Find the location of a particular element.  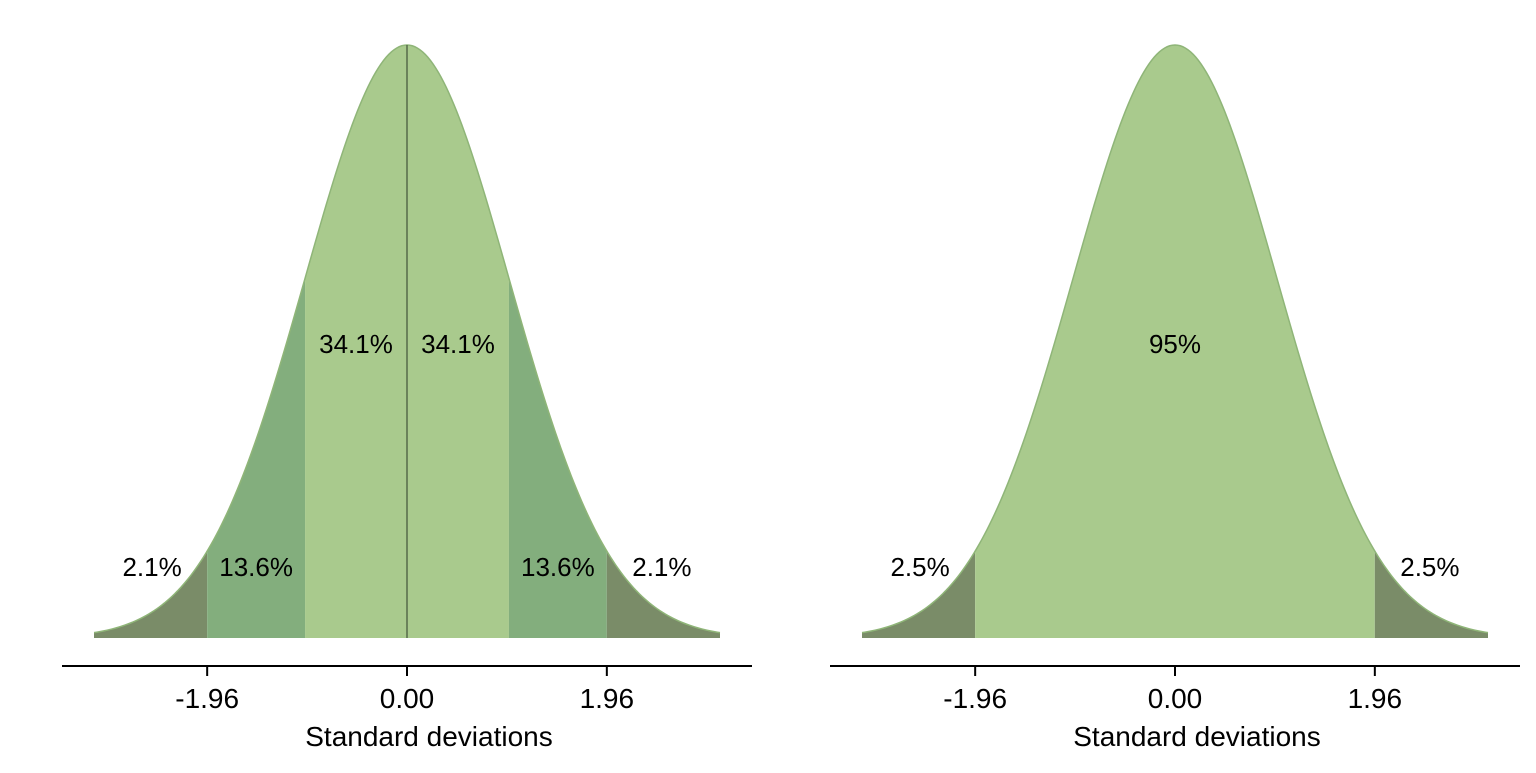

region-label-1: 2.5% is located at coordinates (919, 567).